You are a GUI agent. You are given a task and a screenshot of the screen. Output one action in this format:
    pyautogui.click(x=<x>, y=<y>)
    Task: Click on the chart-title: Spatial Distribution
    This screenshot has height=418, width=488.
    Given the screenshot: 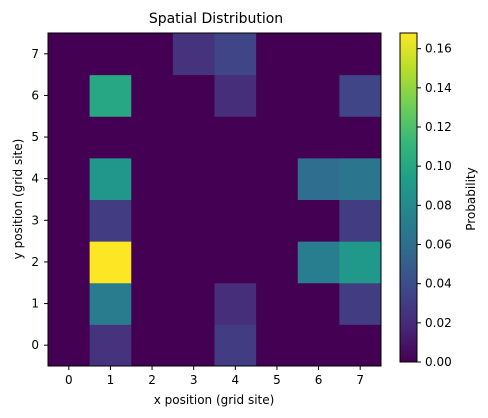 What is the action you would take?
    pyautogui.click(x=216, y=19)
    